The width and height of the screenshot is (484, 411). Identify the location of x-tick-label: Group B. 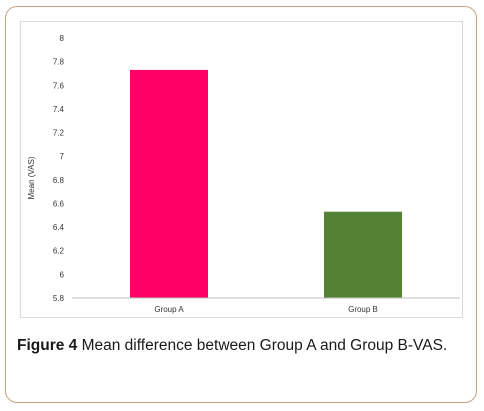
(363, 309).